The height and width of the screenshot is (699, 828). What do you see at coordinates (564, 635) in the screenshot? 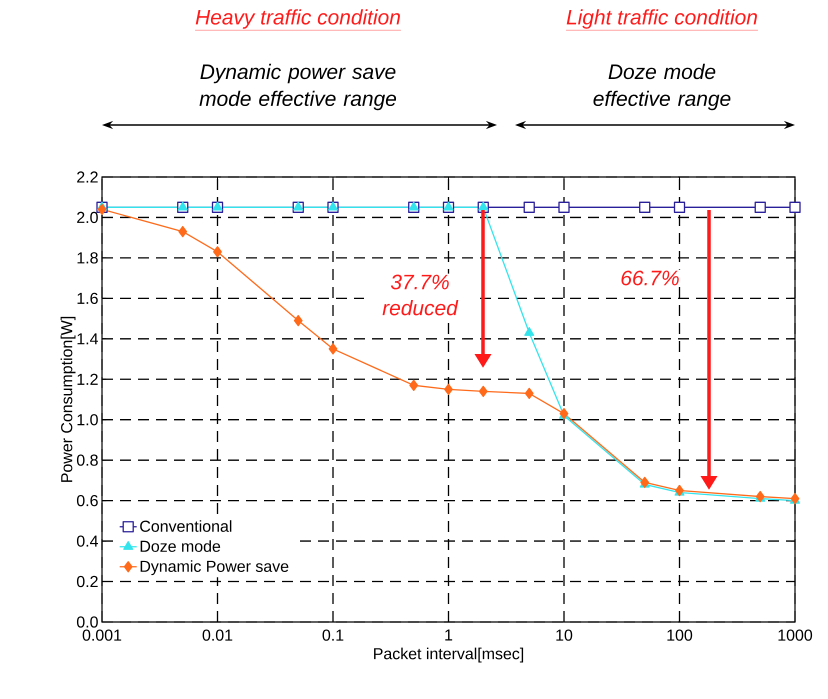
I see `x-tick-label: 10` at bounding box center [564, 635].